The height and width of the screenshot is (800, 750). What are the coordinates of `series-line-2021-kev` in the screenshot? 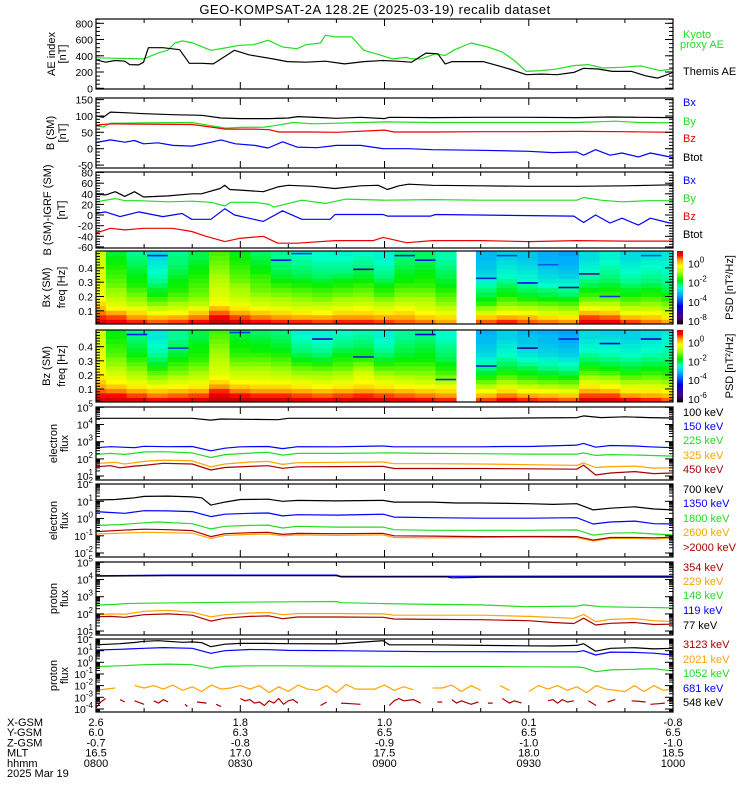 It's located at (384, 688).